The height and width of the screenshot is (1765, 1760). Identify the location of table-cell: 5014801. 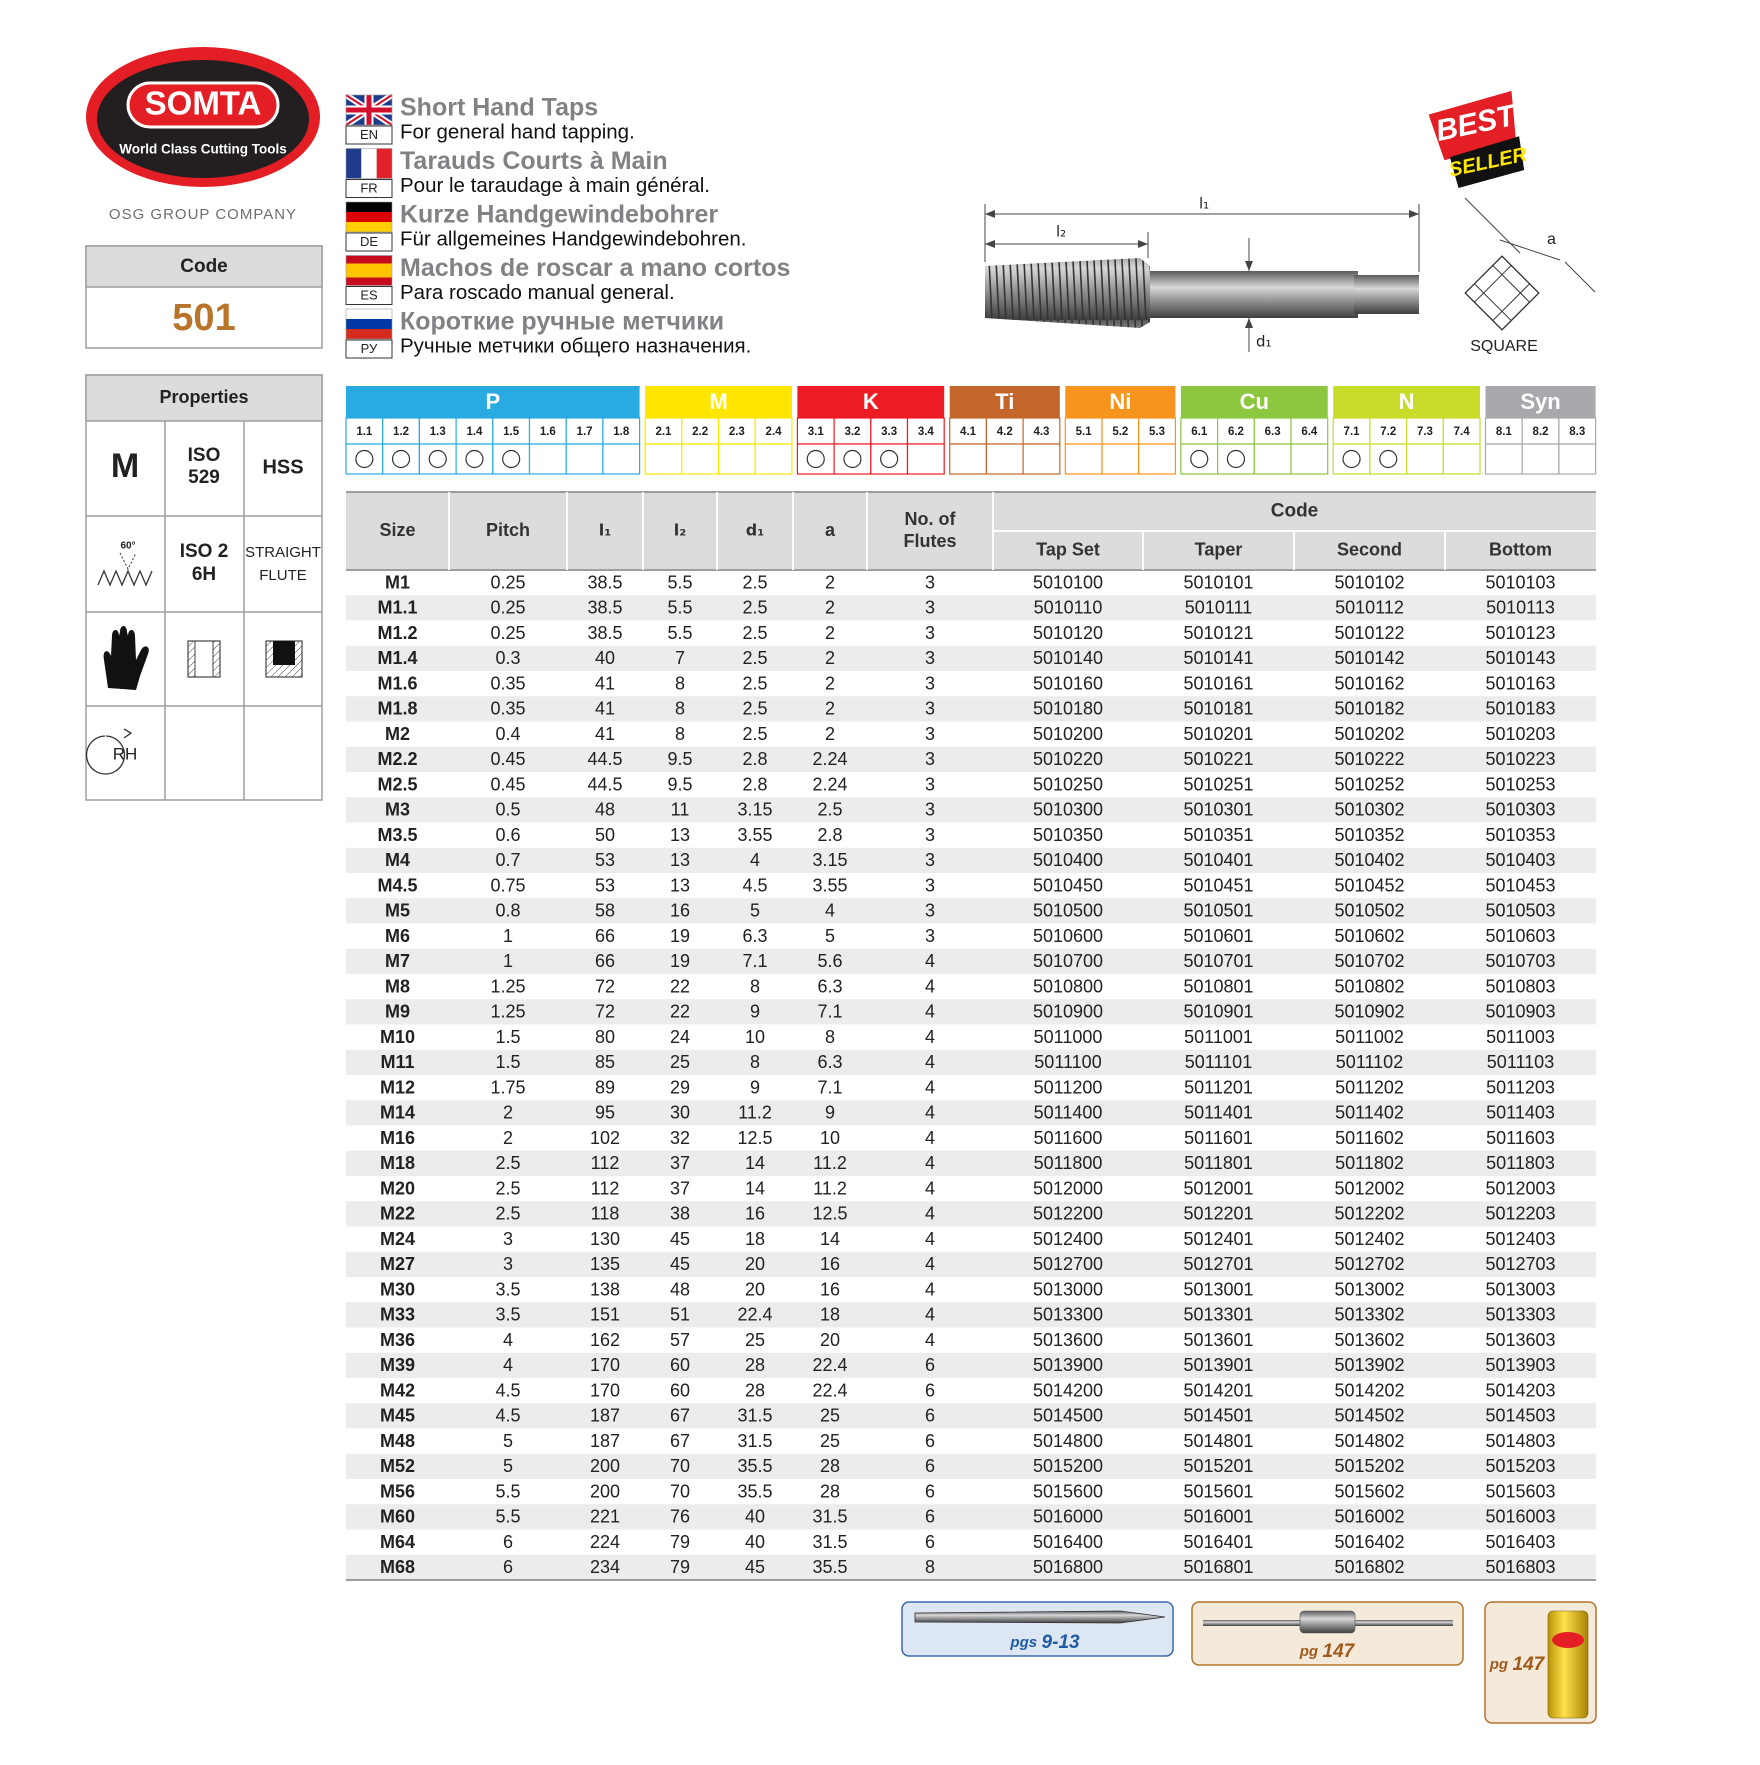
(1218, 1441).